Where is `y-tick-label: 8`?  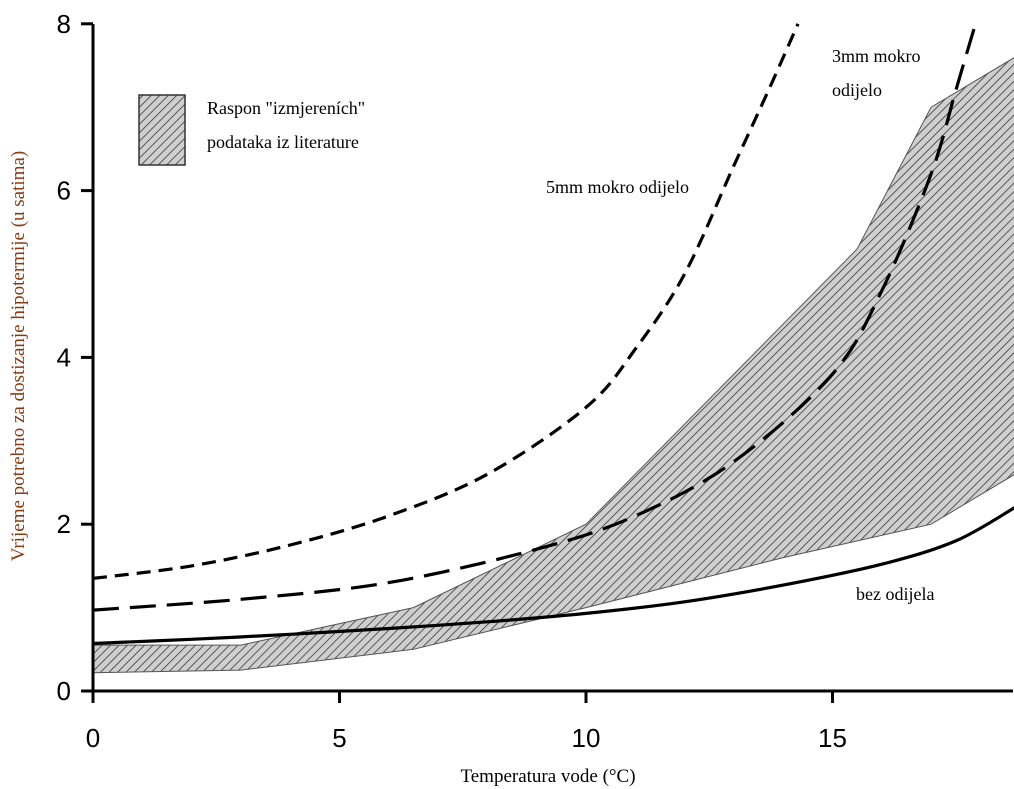
y-tick-label: 8 is located at coordinates (64, 24).